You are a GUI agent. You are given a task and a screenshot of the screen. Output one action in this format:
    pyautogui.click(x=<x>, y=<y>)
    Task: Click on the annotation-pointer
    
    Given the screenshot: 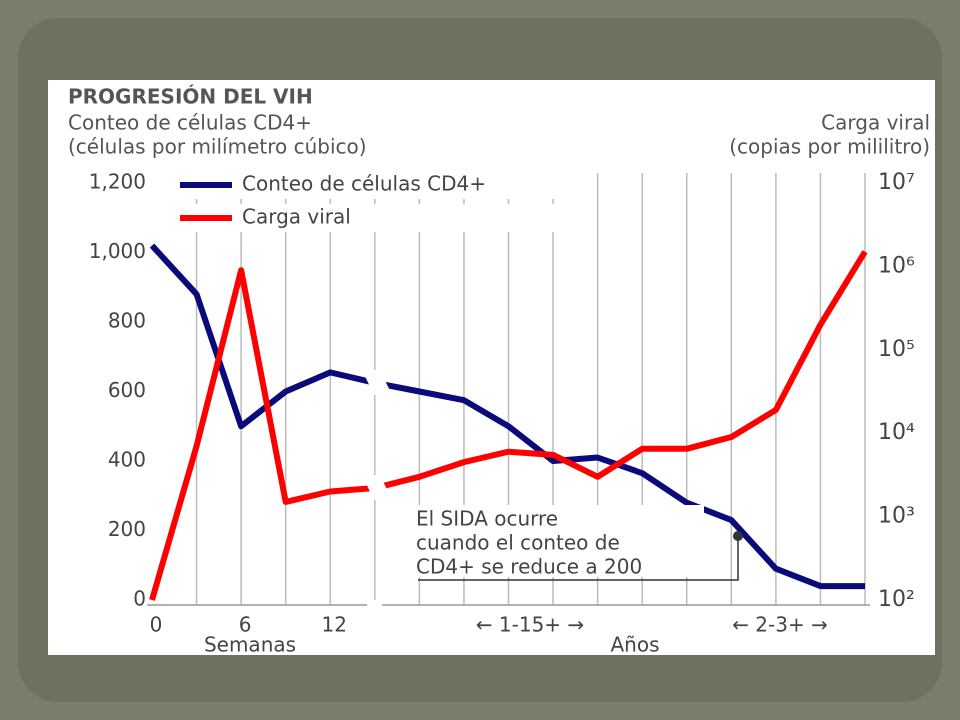 What is the action you would take?
    pyautogui.click(x=578, y=559)
    